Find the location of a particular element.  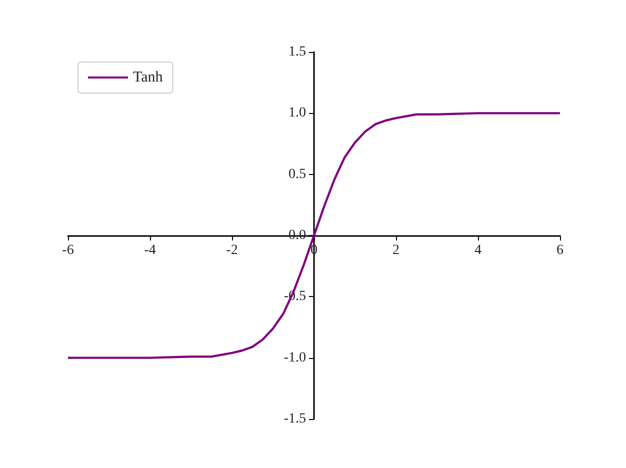

x-tick-label: 2 is located at coordinates (396, 250).